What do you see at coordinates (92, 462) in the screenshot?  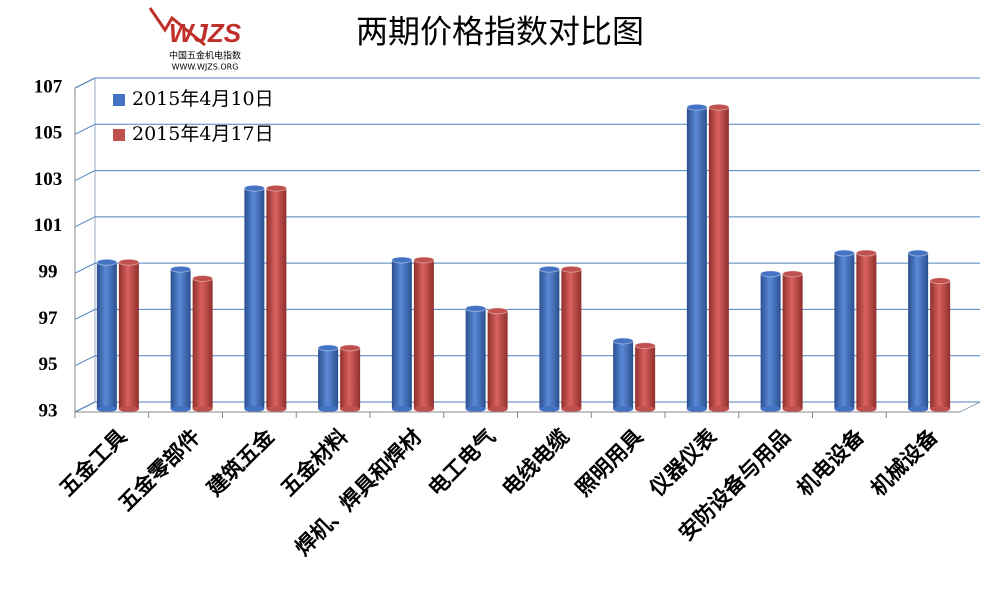 I see `x-tick-label: 五金工具` at bounding box center [92, 462].